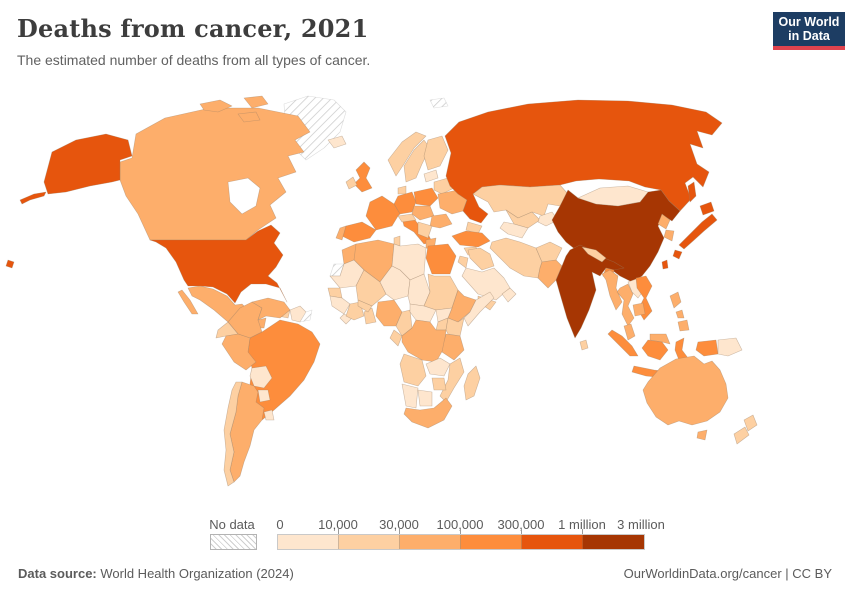 This screenshot has width=850, height=600. I want to click on country-new-zealand-south, so click(741, 435).